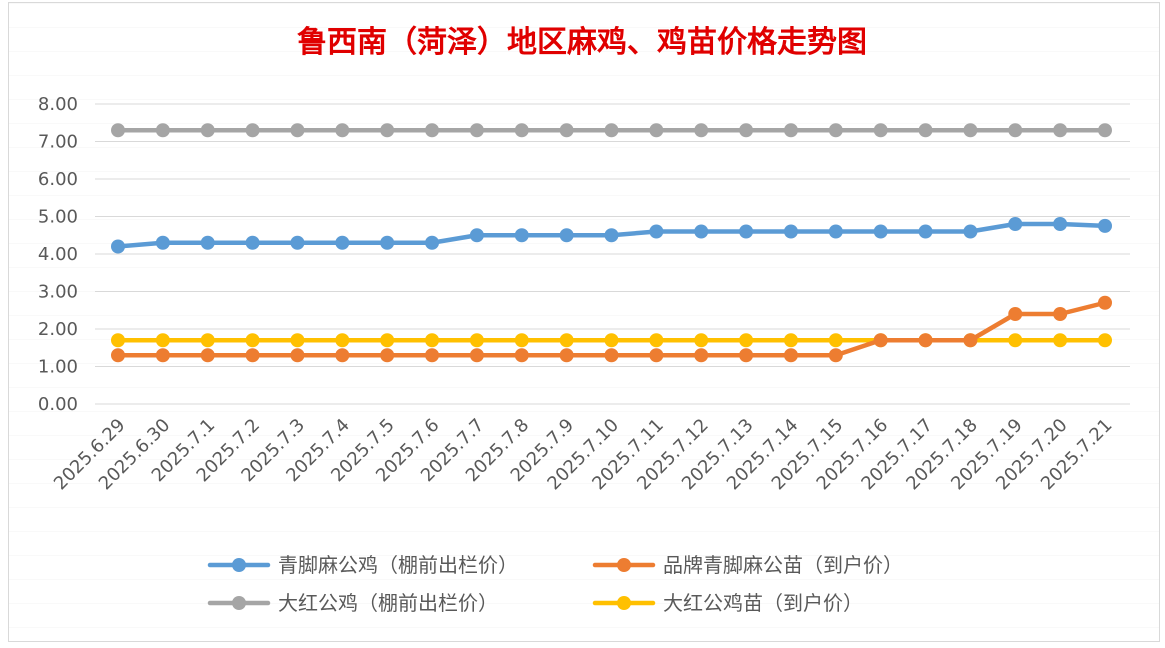 Image resolution: width=1165 pixels, height=648 pixels. Describe the element at coordinates (398, 565) in the screenshot. I see `legend-label: 青脚麻公鸡（棚前出栏价）` at that location.